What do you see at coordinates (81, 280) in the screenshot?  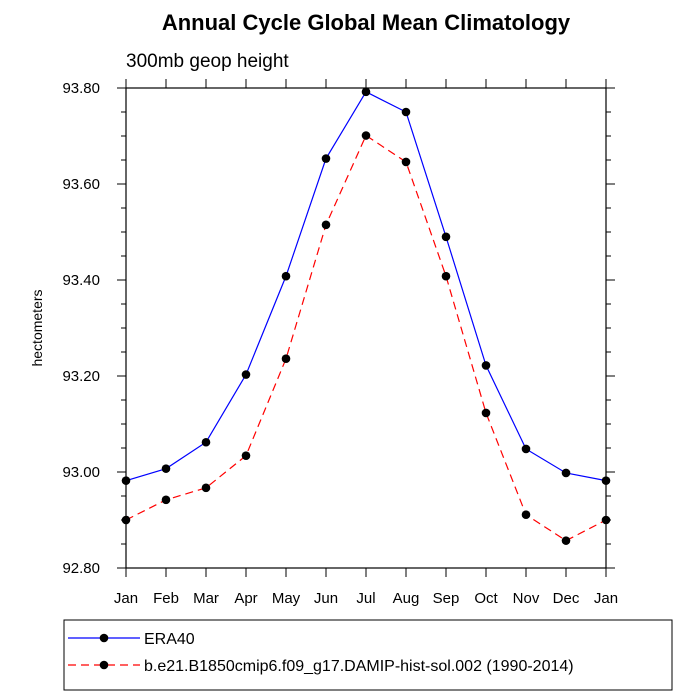 I see `y-tick-label: 93.40` at bounding box center [81, 280].